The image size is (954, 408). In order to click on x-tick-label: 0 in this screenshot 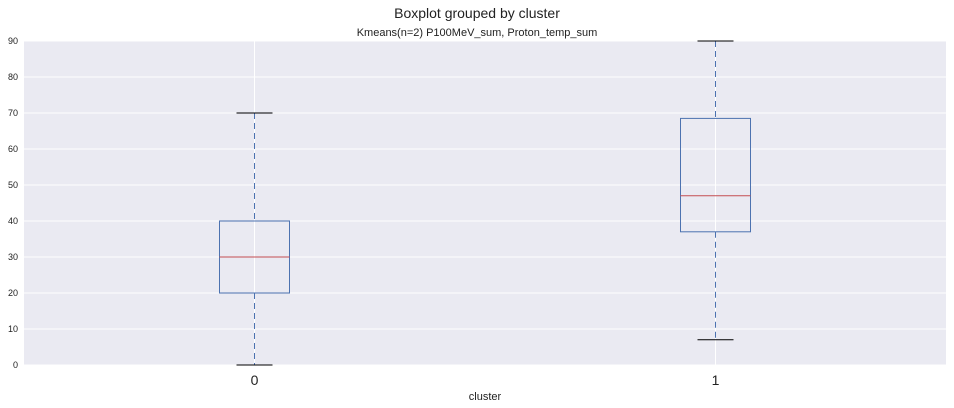, I will do `click(255, 380)`.